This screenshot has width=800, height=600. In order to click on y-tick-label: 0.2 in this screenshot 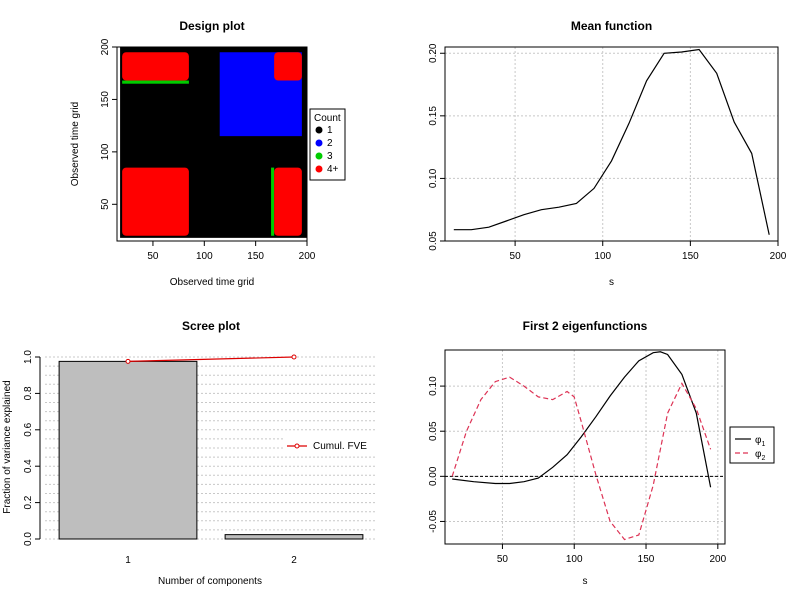, I will do `click(28, 502)`.